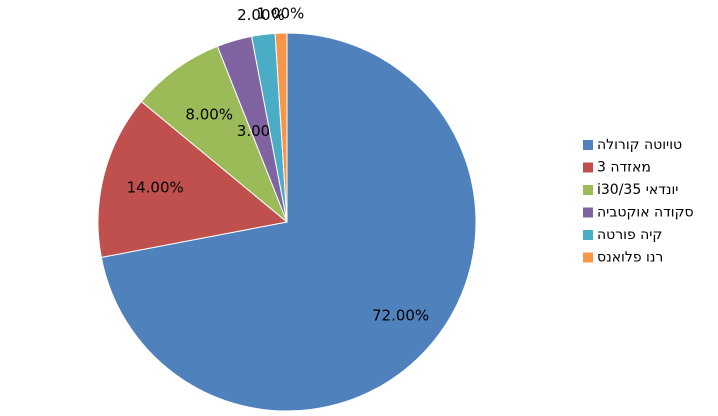 The image size is (718, 416). Describe the element at coordinates (209, 114) in the screenshot. I see `data-label: 8.00%` at that location.